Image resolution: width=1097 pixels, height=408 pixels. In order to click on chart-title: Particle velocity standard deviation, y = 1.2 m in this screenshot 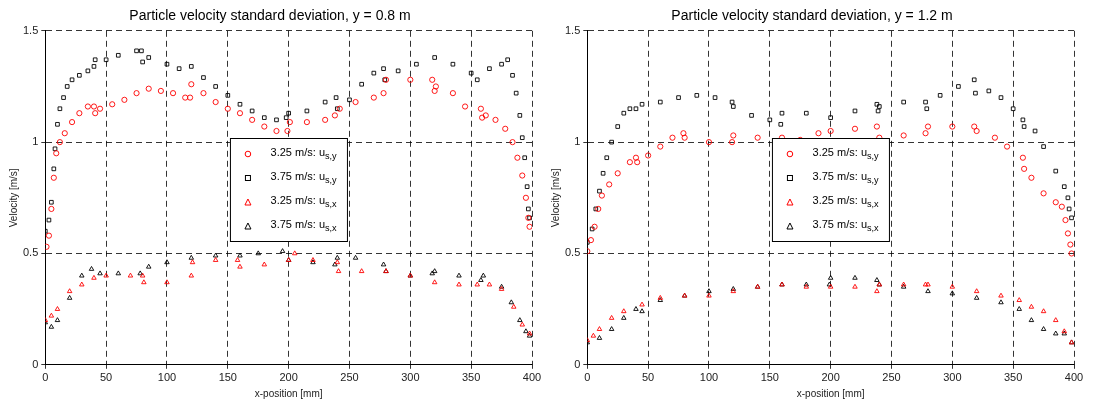, I will do `click(812, 15)`.